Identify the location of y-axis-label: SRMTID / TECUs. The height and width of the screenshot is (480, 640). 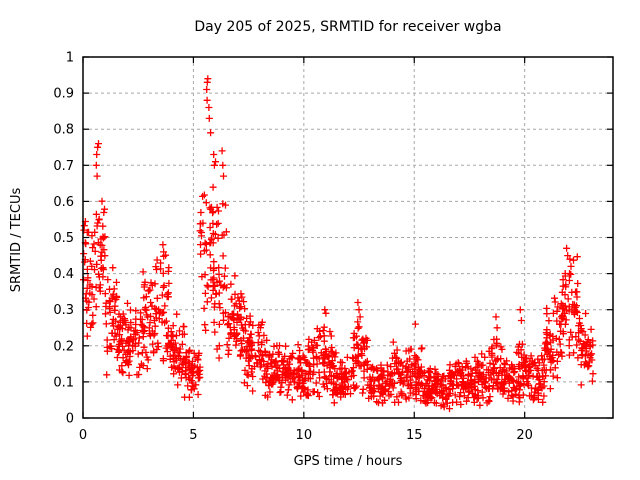
(16, 240).